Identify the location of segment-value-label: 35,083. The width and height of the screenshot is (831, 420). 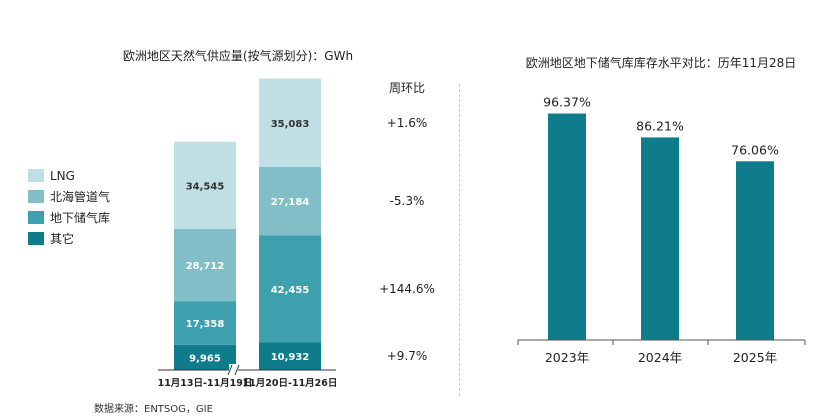
(290, 124).